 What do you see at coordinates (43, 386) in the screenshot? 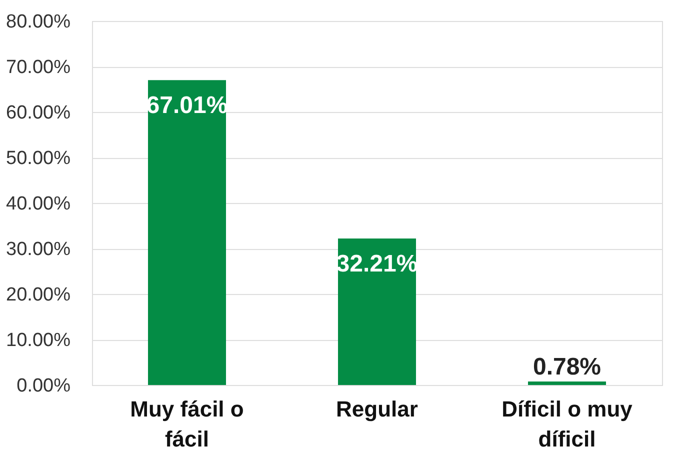
I see `y-tick-label: 0.00%` at bounding box center [43, 386].